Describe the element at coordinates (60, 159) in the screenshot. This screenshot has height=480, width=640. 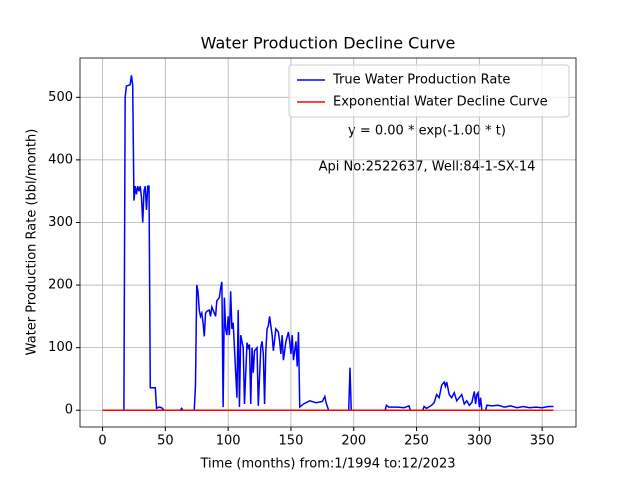
I see `y-tick-label: 400` at that location.